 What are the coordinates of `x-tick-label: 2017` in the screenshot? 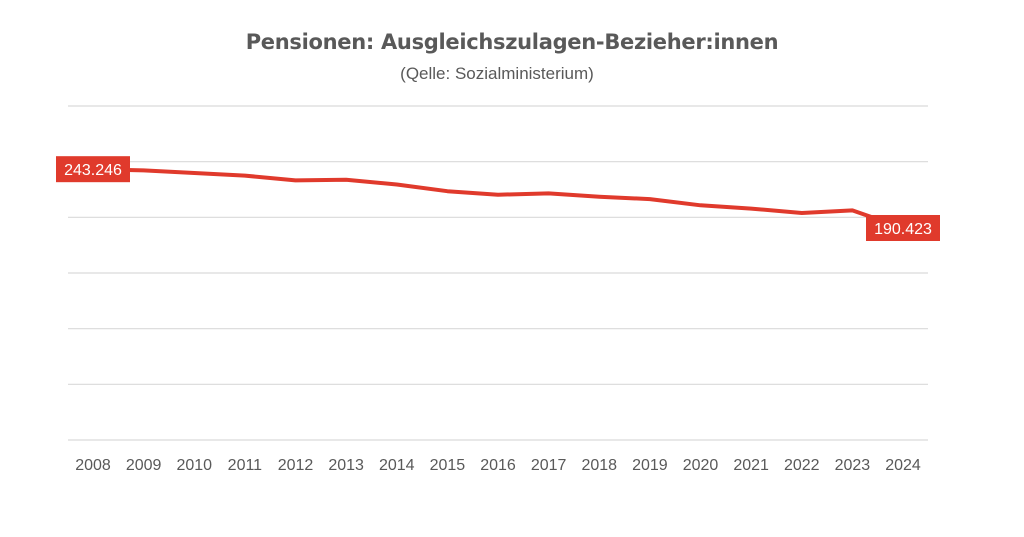 It's located at (549, 465).